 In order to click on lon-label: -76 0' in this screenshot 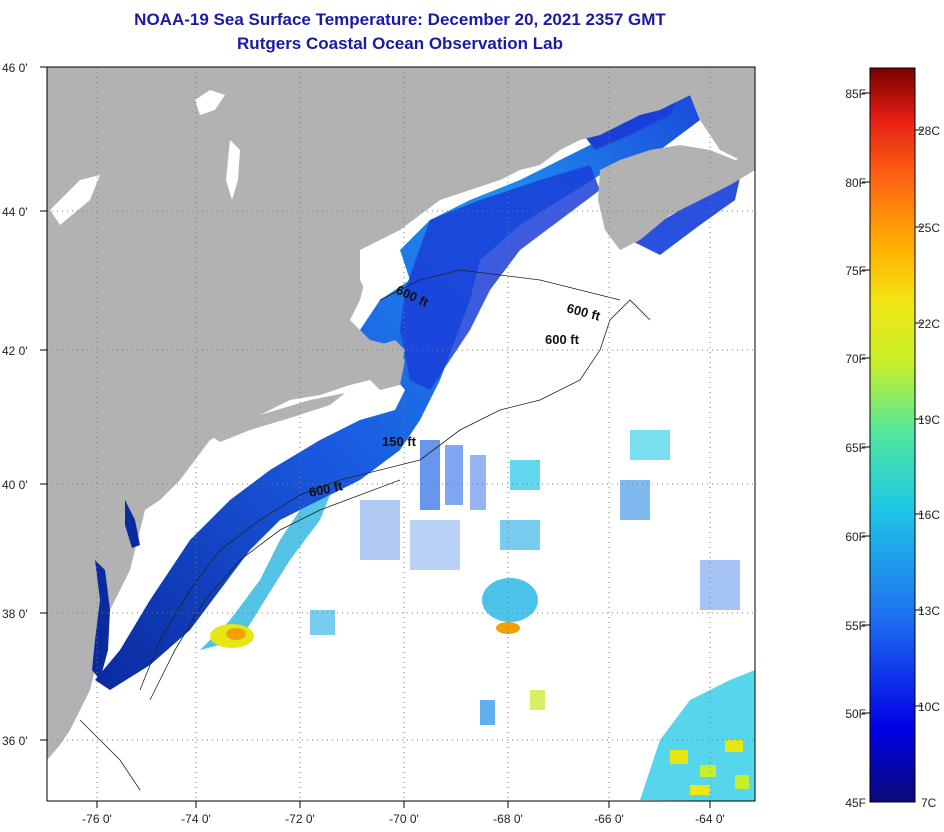, I will do `click(97, 819)`.